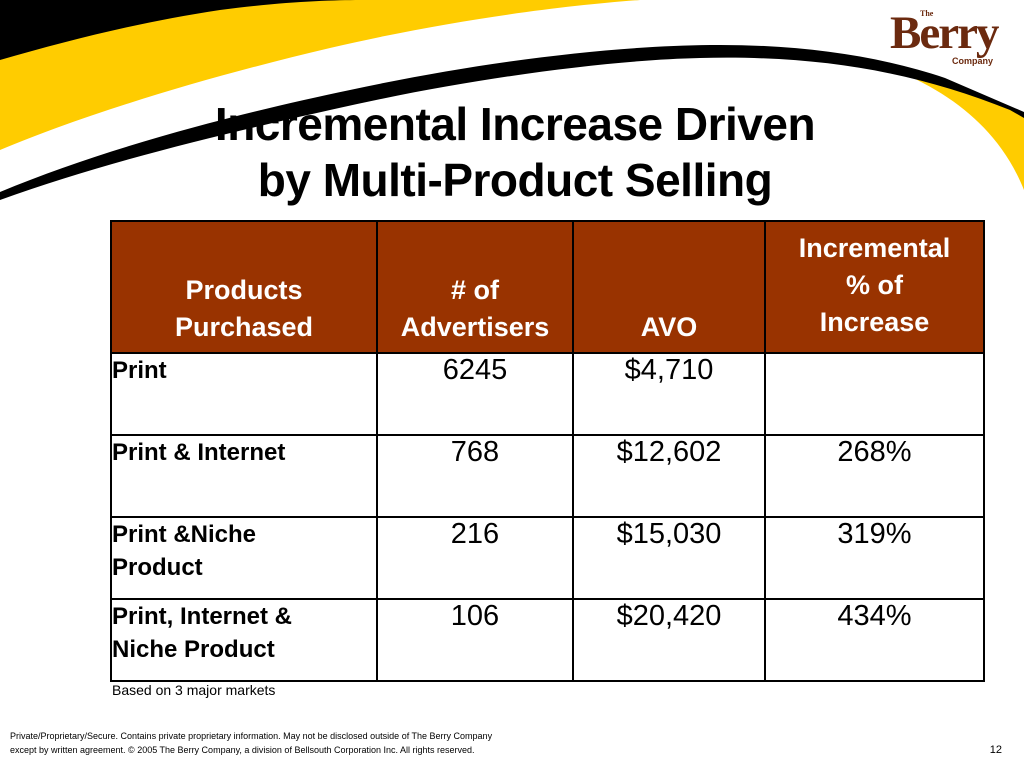  What do you see at coordinates (927, 13) in the screenshot?
I see `logo-the-text: The` at bounding box center [927, 13].